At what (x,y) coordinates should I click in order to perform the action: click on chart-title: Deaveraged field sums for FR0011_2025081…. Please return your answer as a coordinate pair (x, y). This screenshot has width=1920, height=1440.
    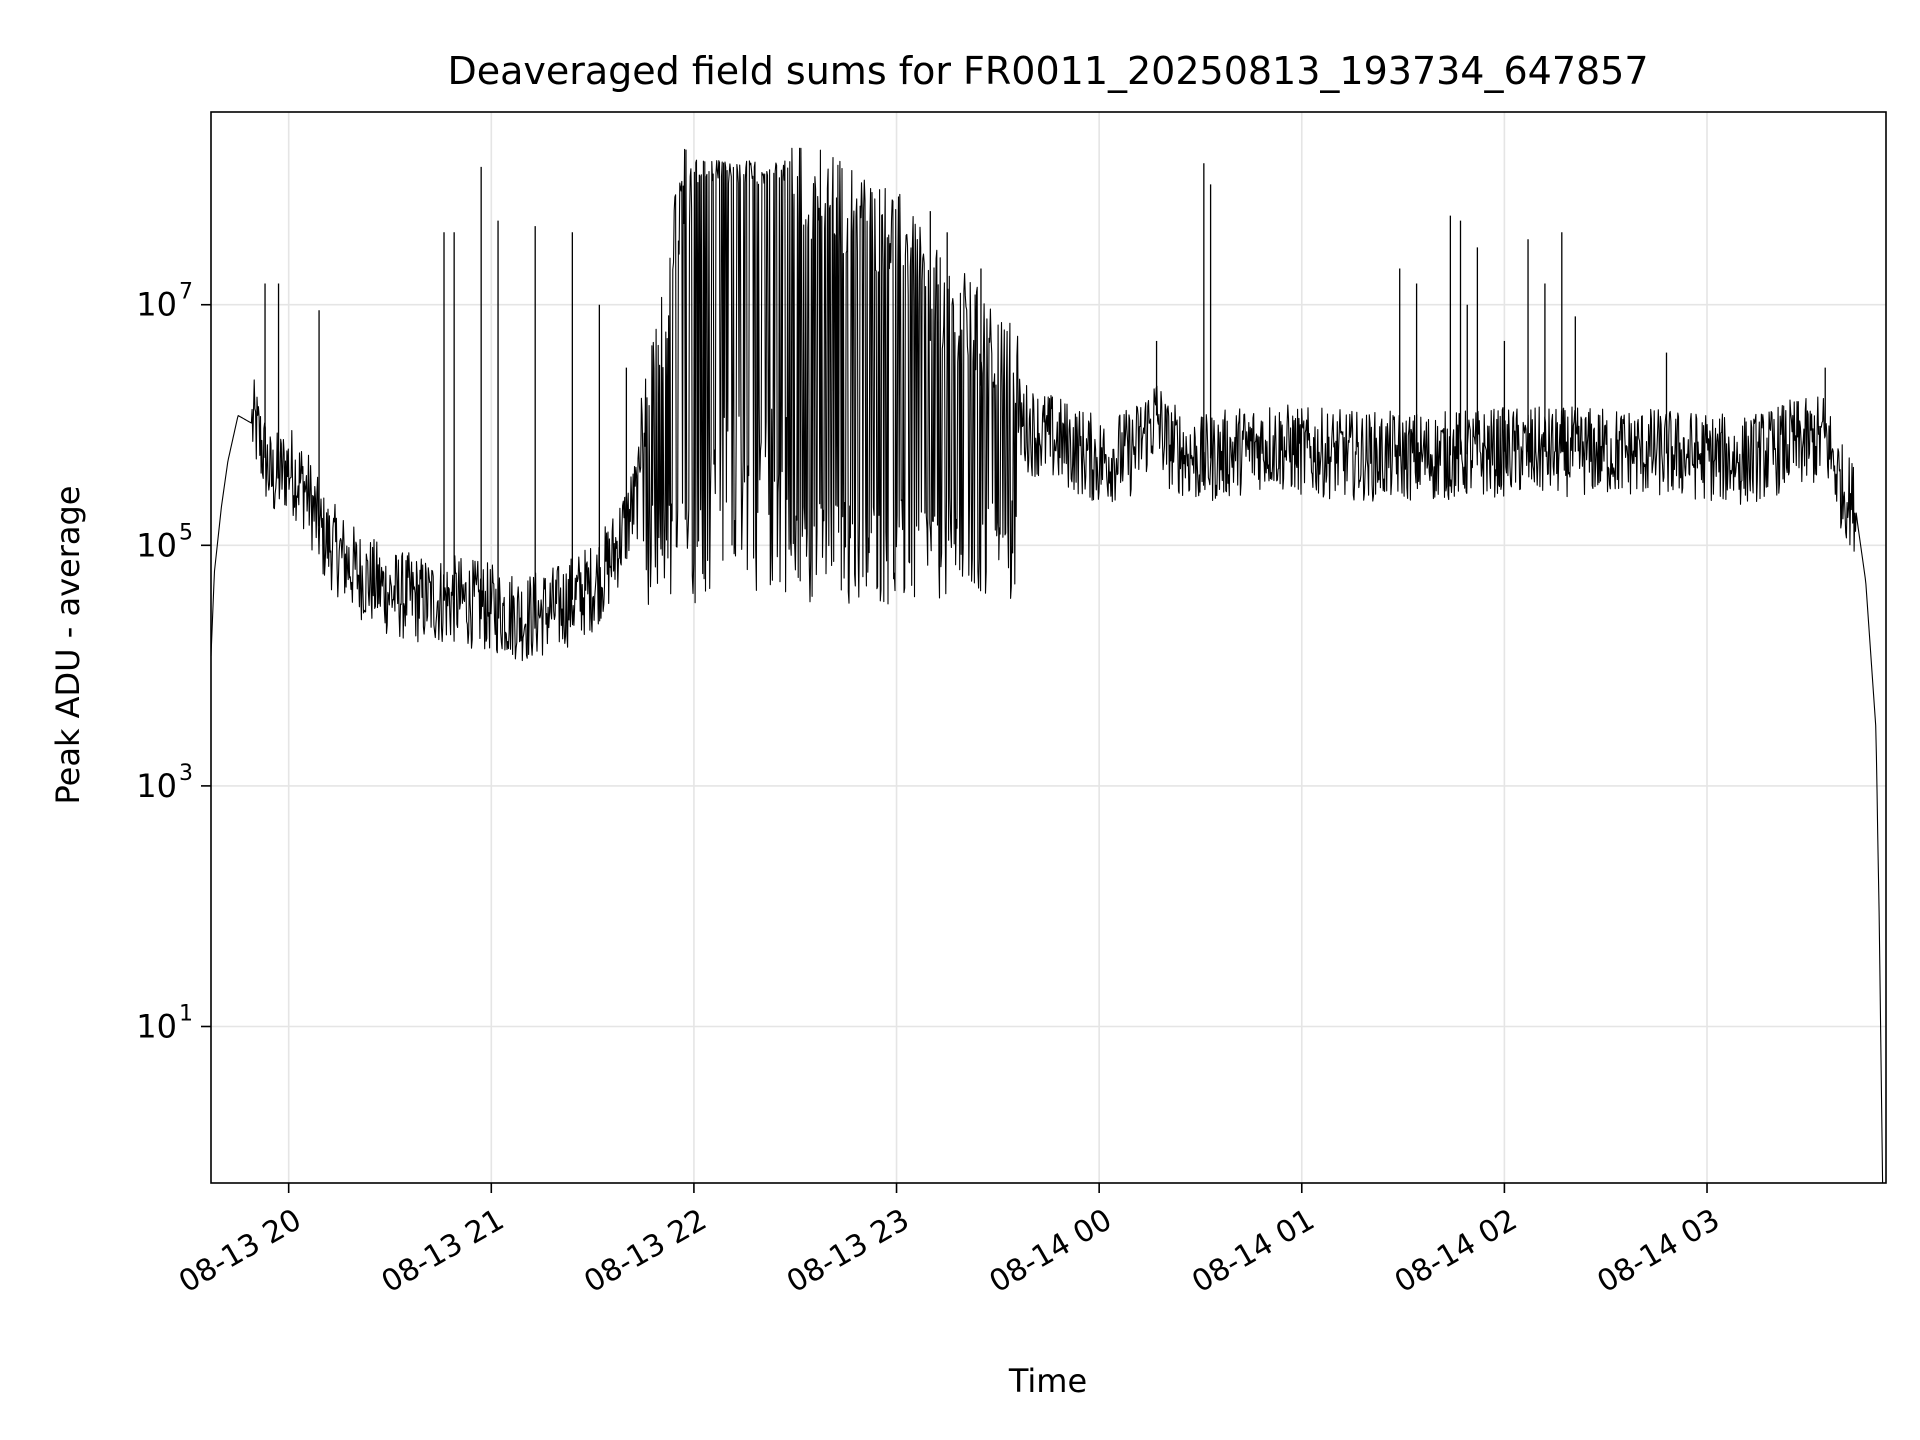
    Looking at the image, I should click on (1047, 71).